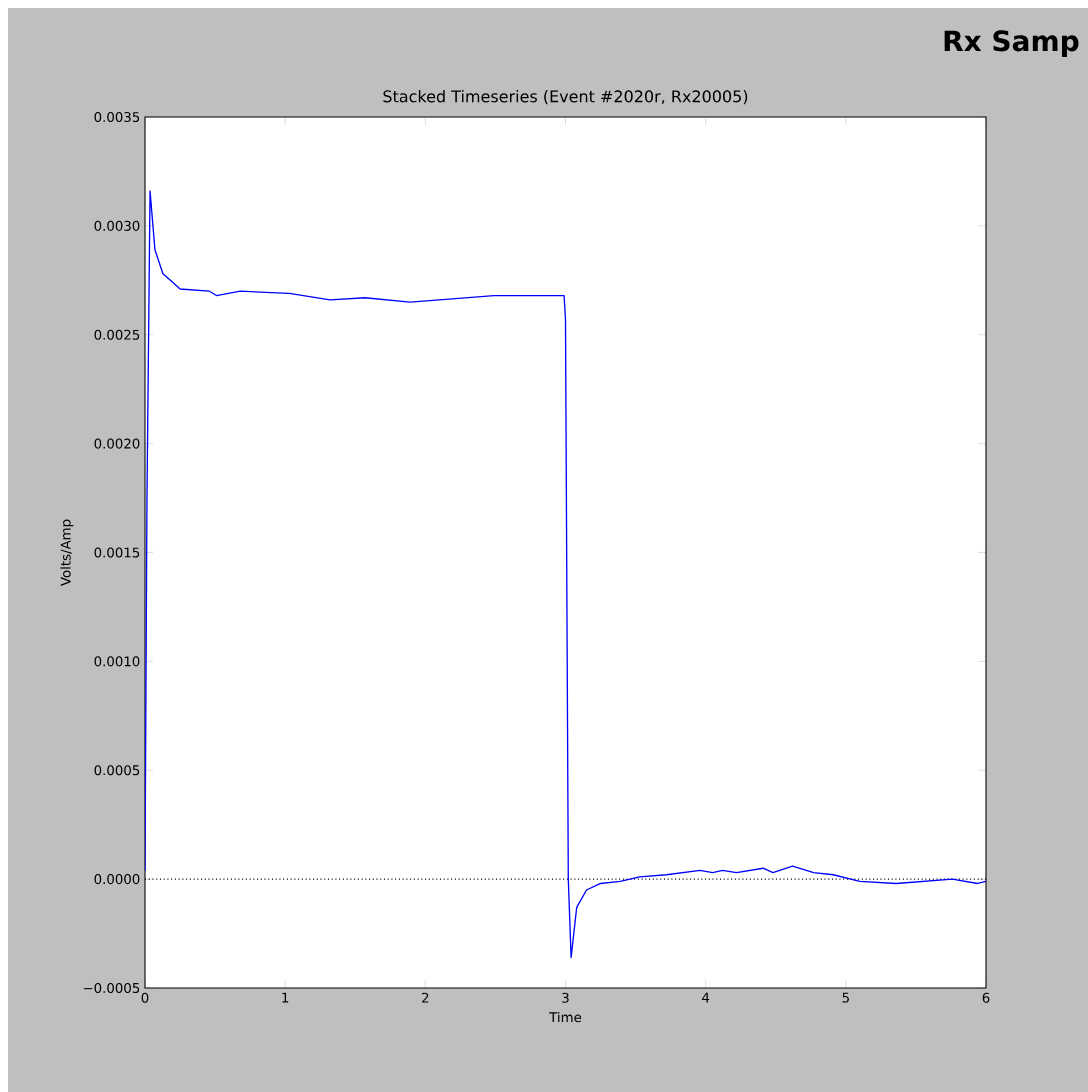 This screenshot has width=1088, height=1092. I want to click on x-tick-label: 2, so click(425, 997).